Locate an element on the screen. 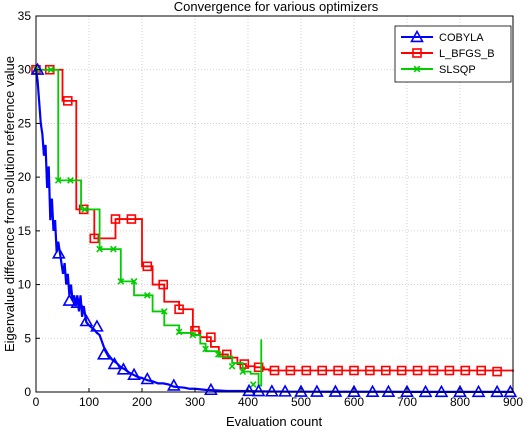 This screenshot has width=526, height=430. y-tick-label: 25 is located at coordinates (25, 123).